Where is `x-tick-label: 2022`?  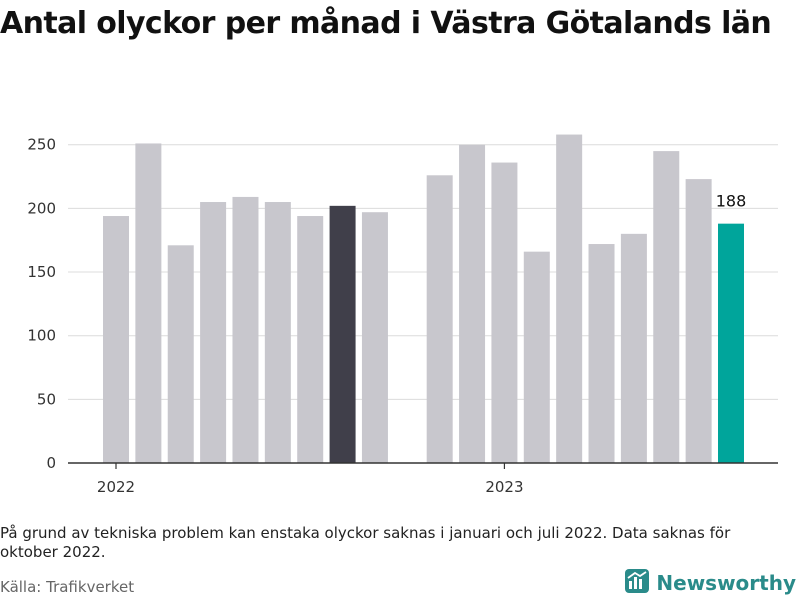 x-tick-label: 2022 is located at coordinates (116, 487).